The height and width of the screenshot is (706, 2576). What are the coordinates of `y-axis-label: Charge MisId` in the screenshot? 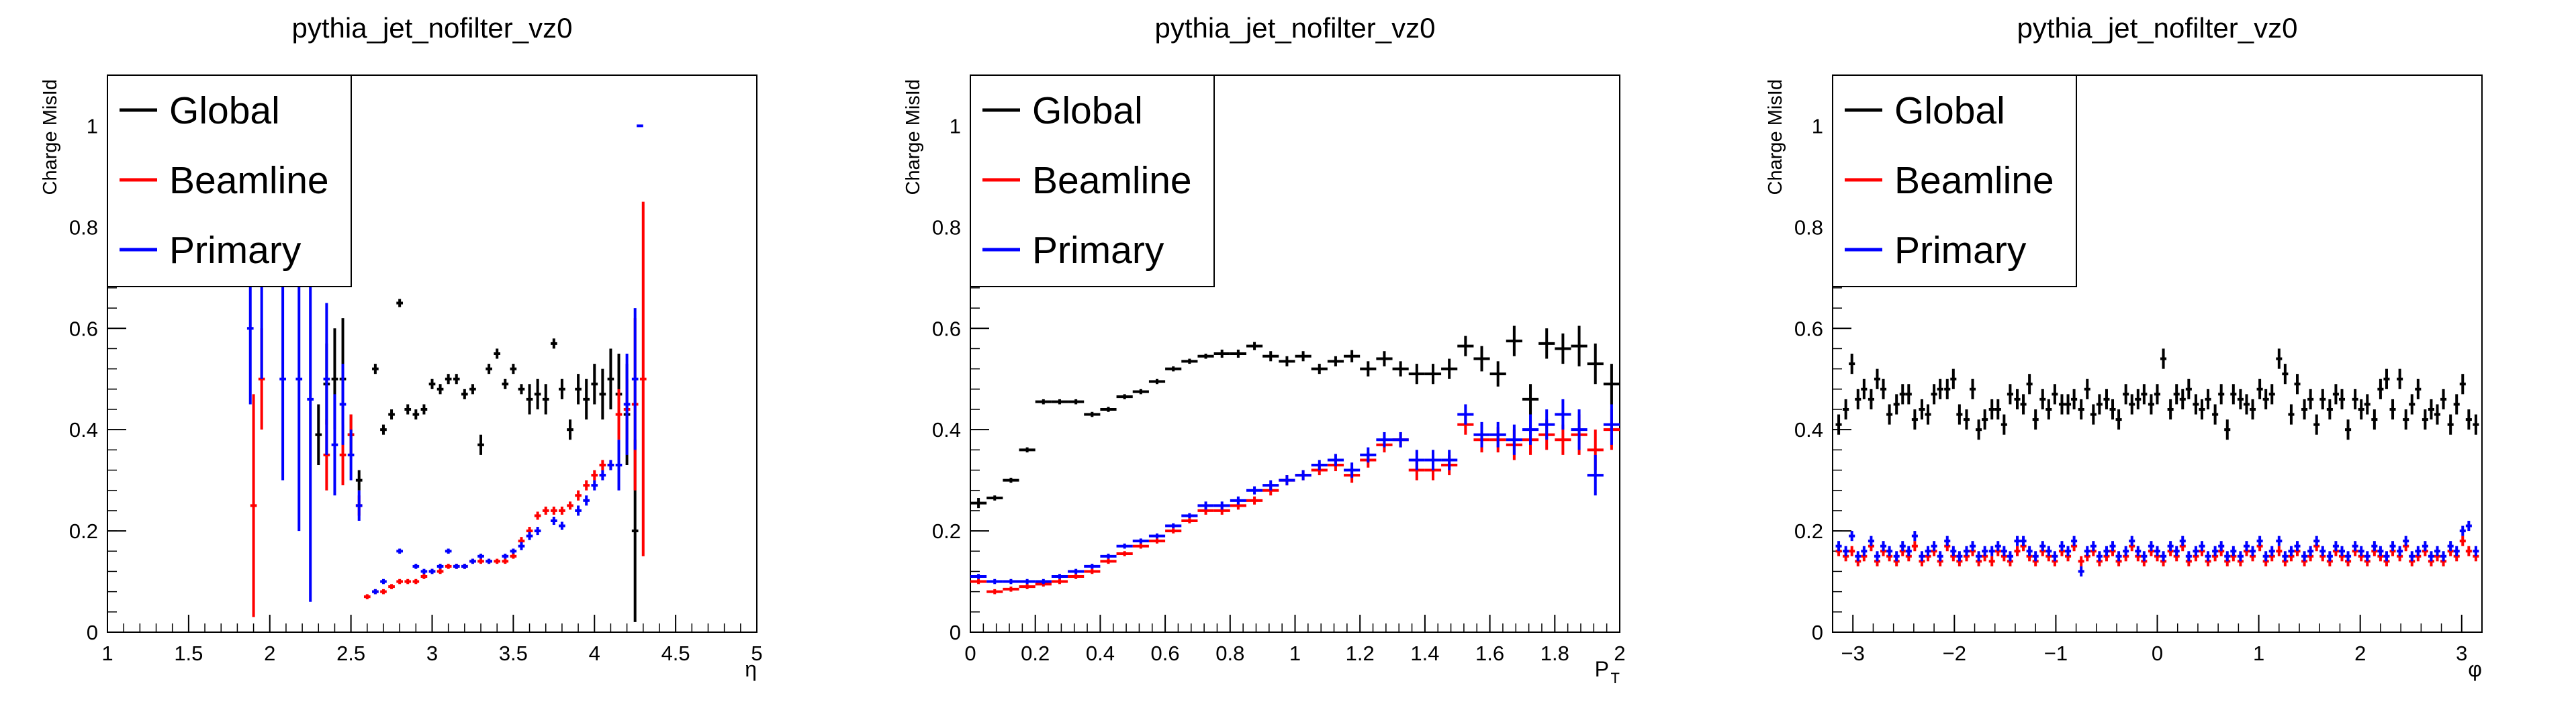 It's located at (913, 137).